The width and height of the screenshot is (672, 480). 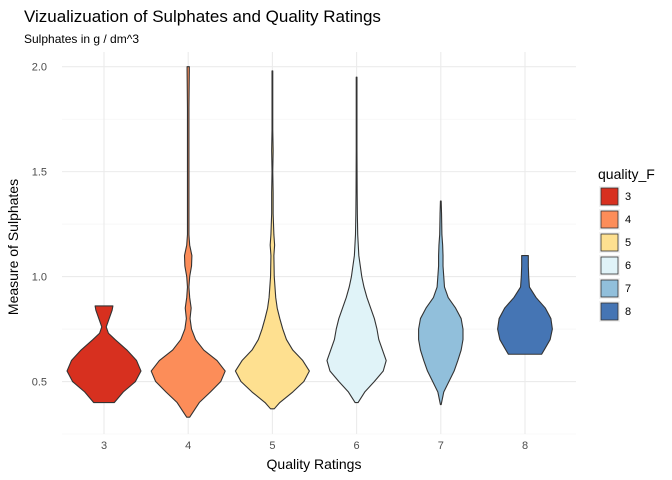 I want to click on legend: quality_F 3 4 5 6 7 8, so click(x=626, y=244).